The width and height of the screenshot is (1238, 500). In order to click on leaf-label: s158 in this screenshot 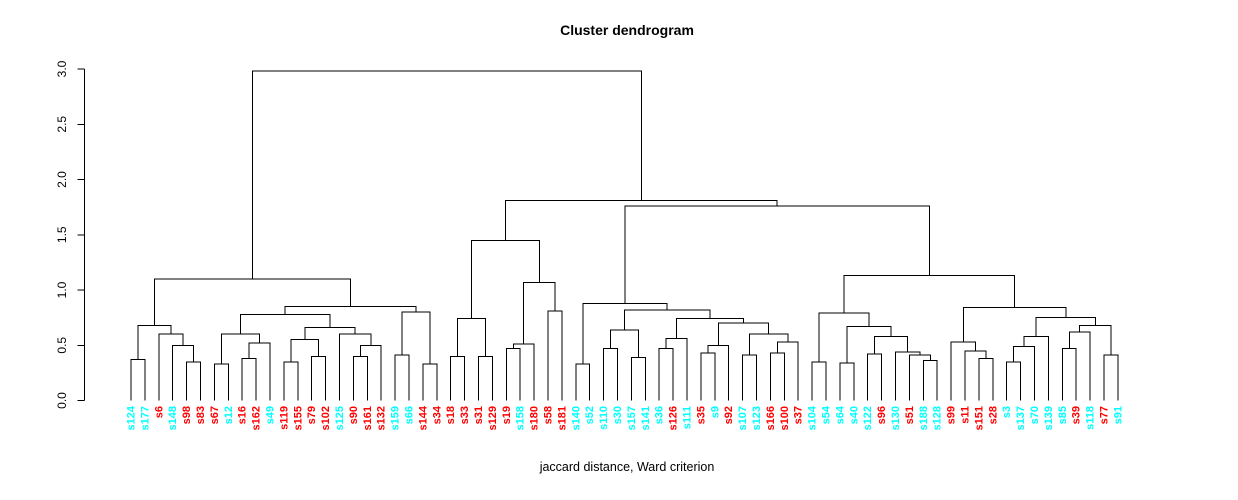, I will do `click(521, 418)`.